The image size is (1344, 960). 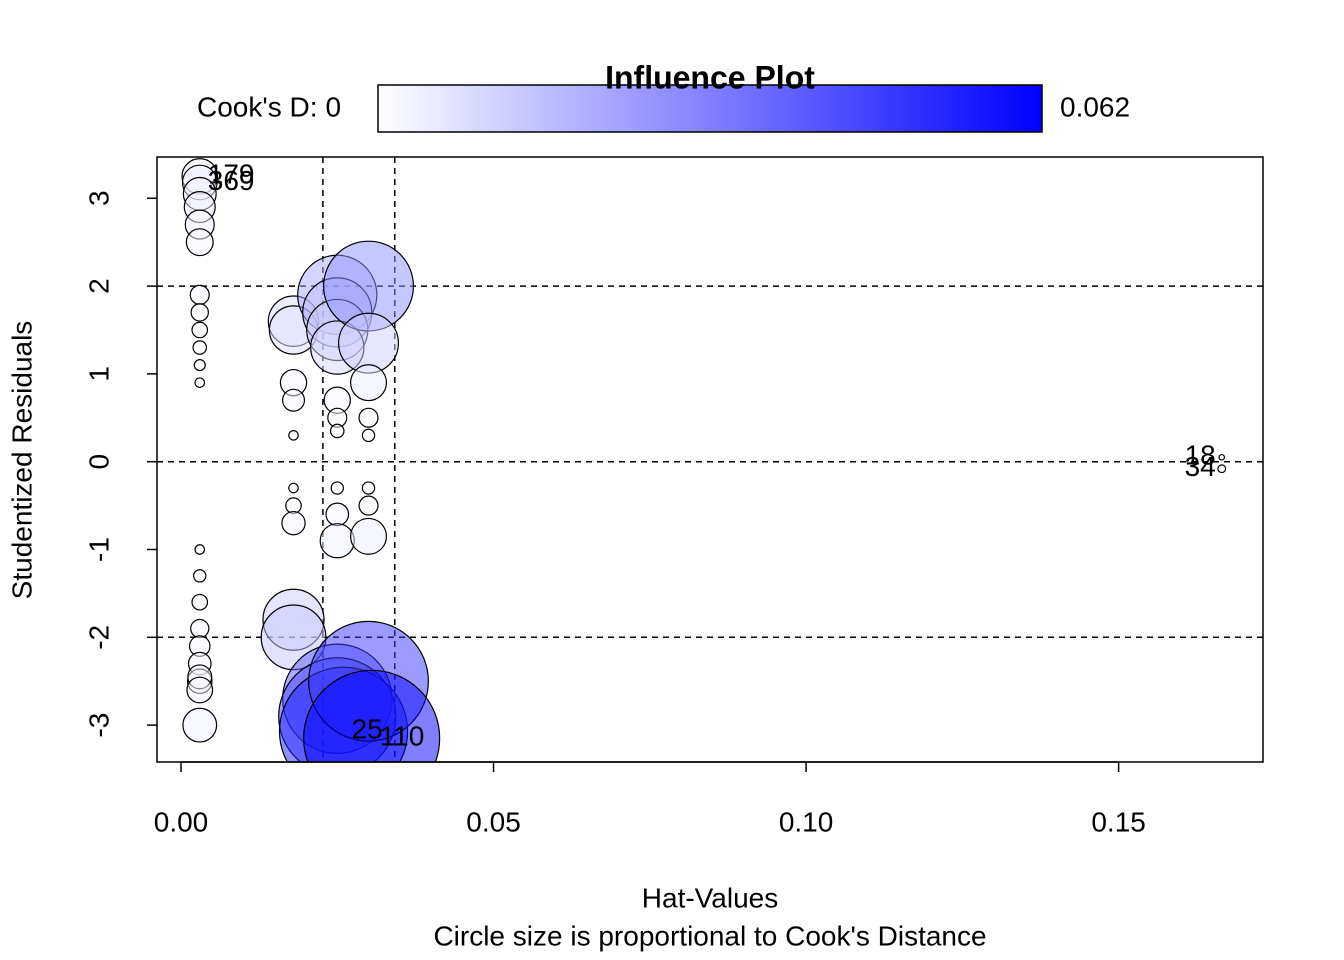 I want to click on y-tick-label: -3, so click(x=98, y=725).